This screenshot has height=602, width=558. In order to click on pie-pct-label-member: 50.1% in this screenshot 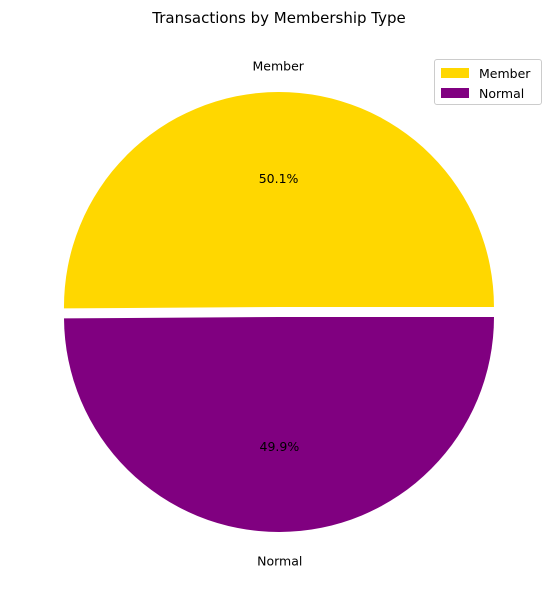, I will do `click(279, 178)`.